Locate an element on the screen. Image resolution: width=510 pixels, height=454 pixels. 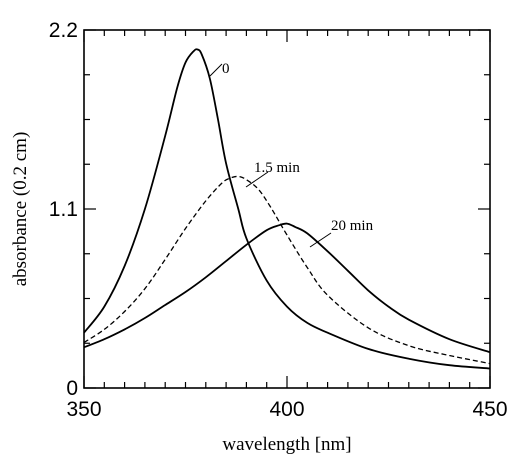
x-axis-title: wavelength [nm] is located at coordinates (286, 444).